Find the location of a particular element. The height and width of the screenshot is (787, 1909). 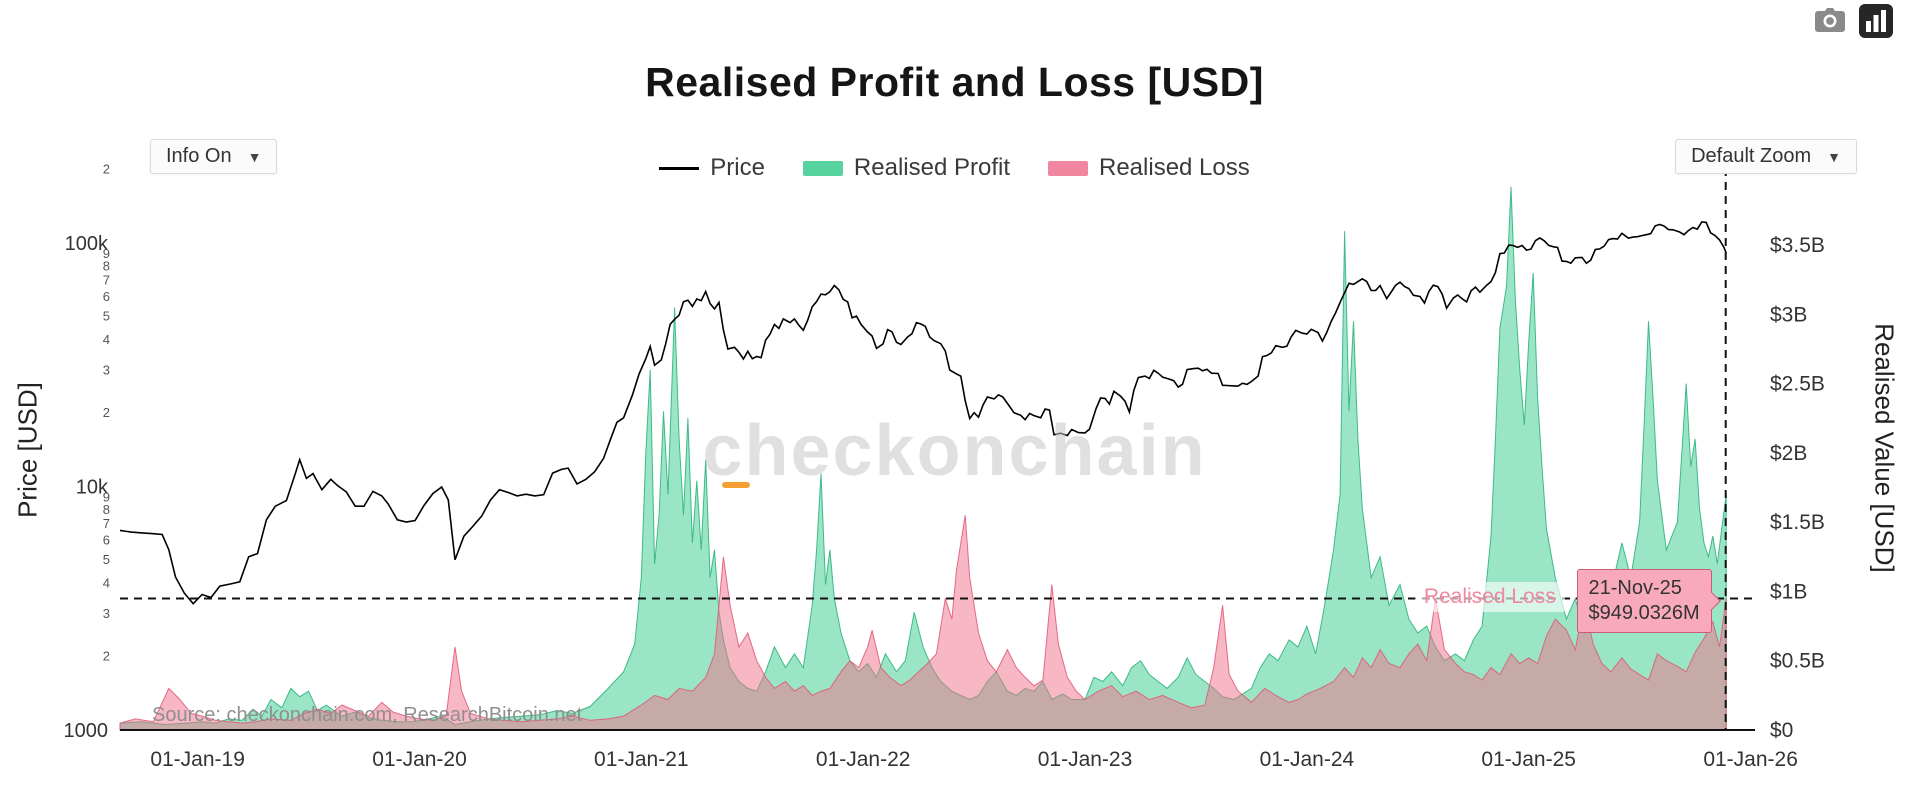

realised-loss-swatch-icon is located at coordinates (1068, 168).